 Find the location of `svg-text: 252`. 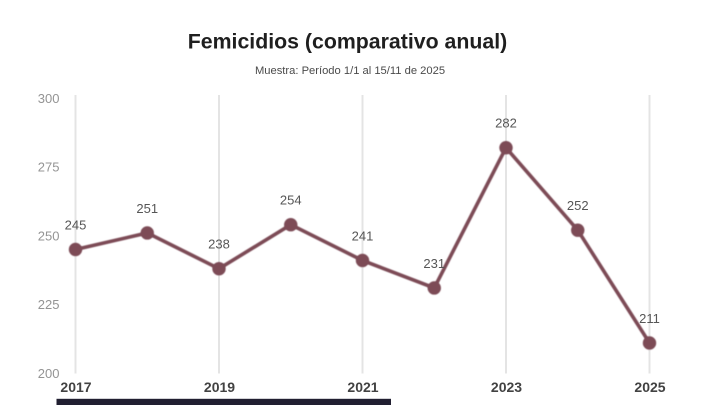

svg-text: 252 is located at coordinates (578, 205).